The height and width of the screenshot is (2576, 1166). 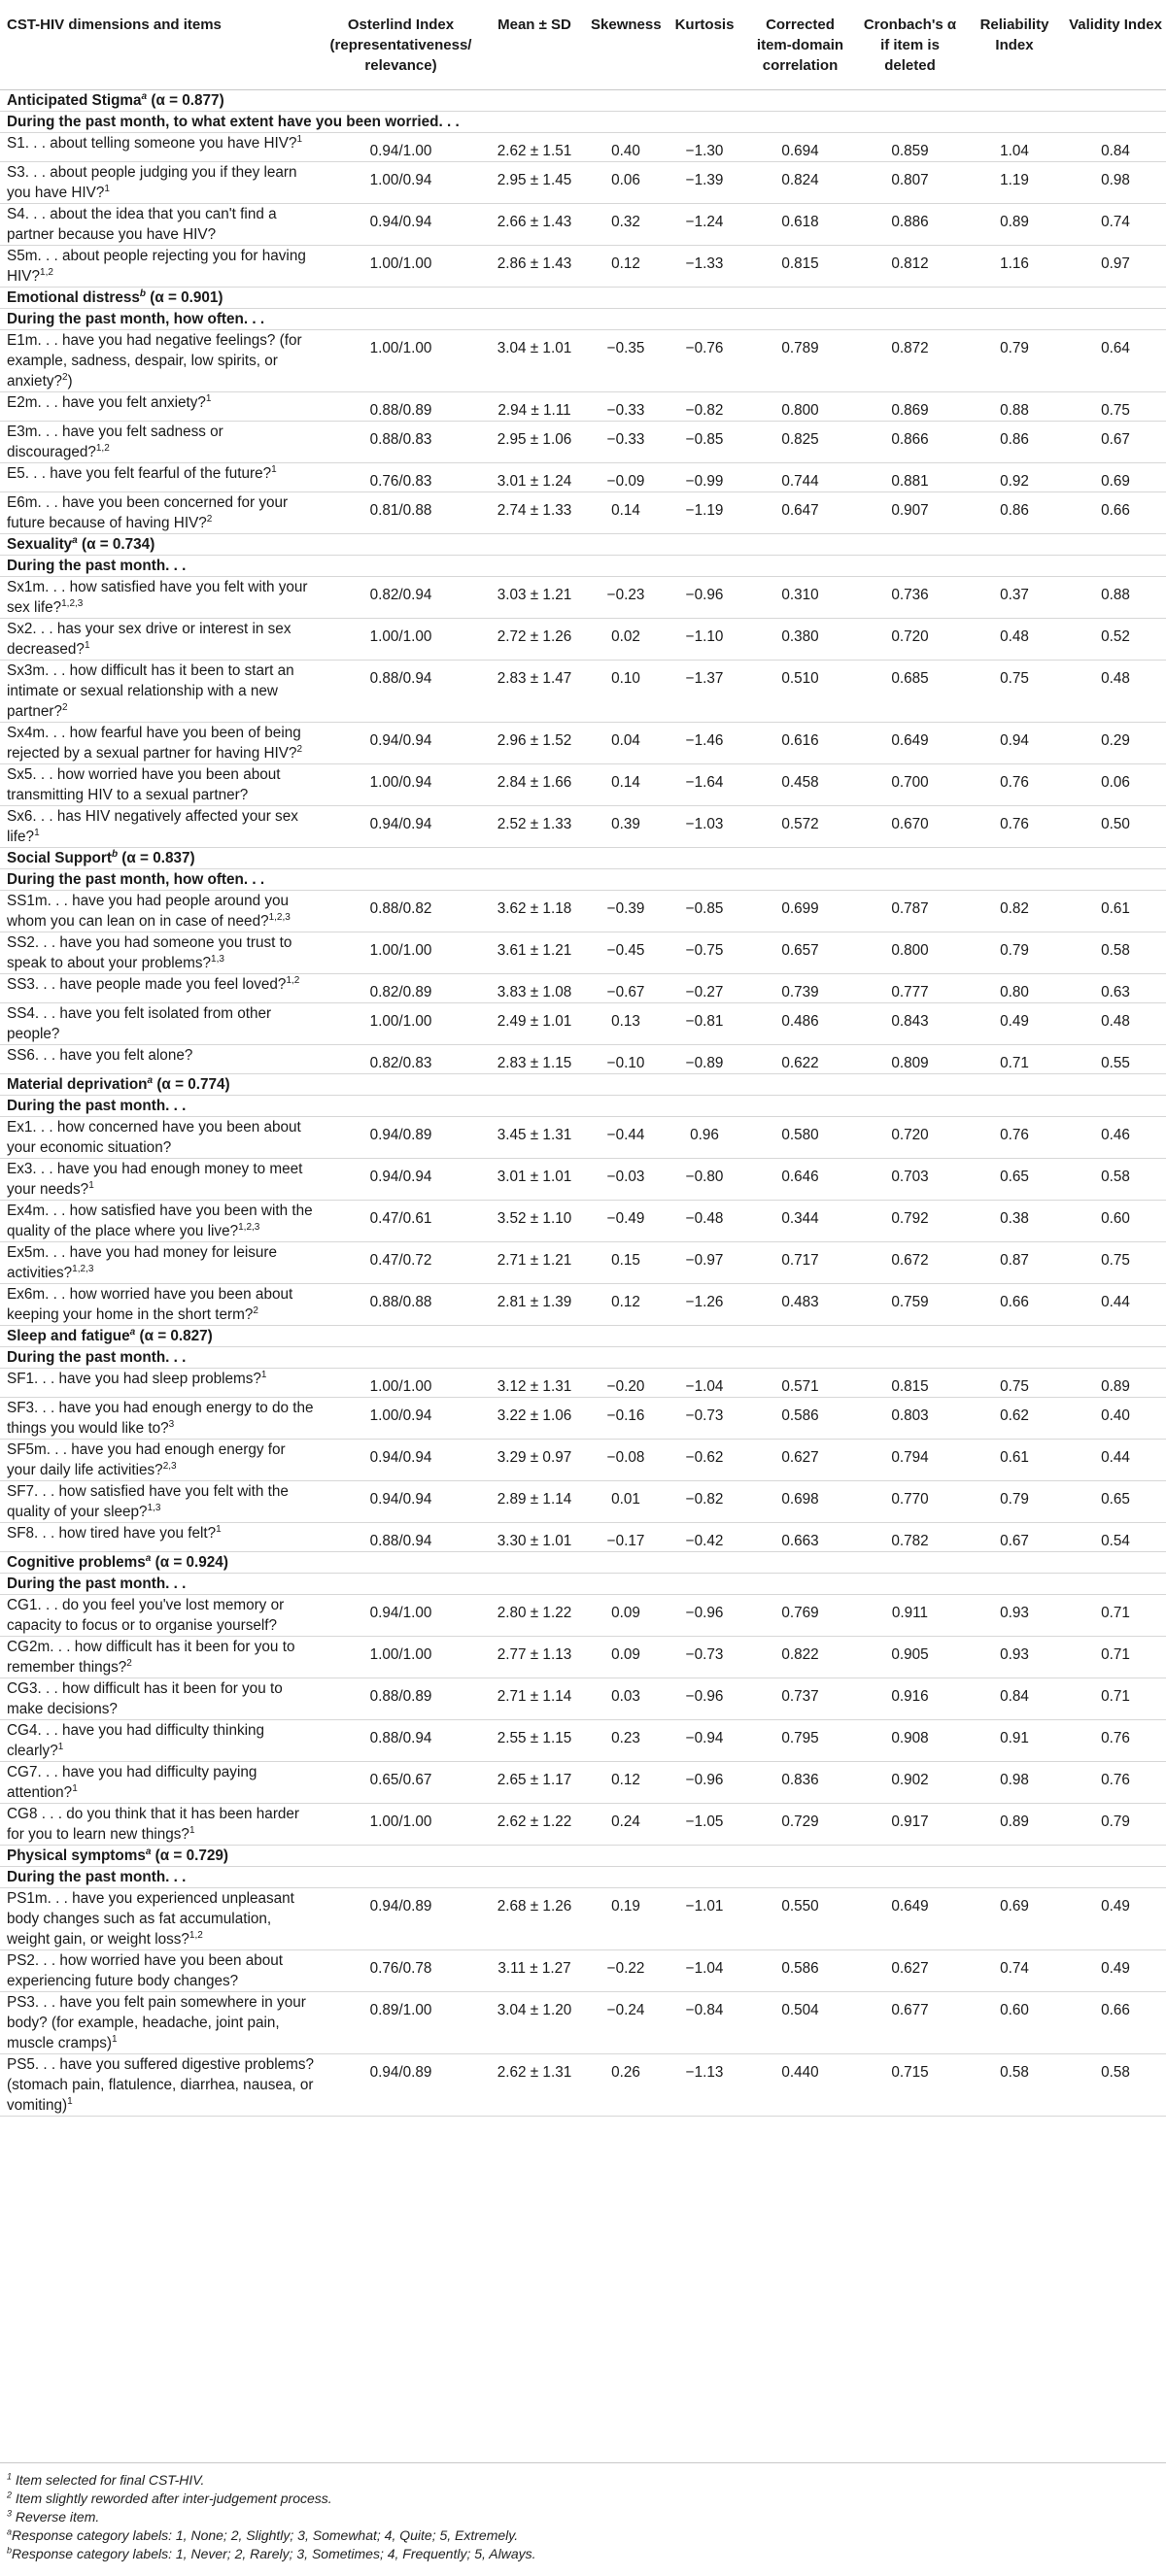 I want to click on skewness-cell: −0.22, so click(x=626, y=1970).